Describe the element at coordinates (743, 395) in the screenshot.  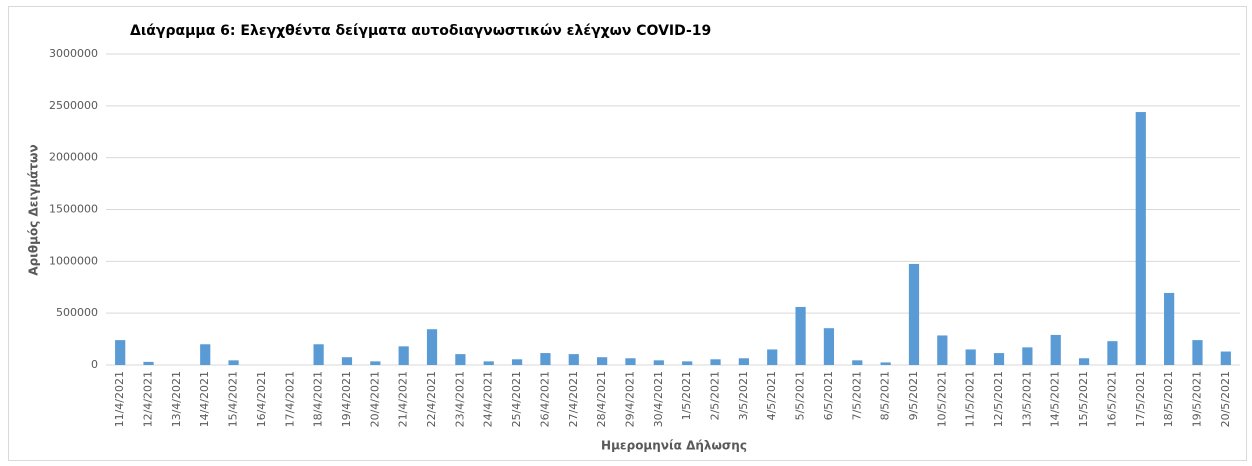
I see `x-tick-label: 3/5/2021` at that location.